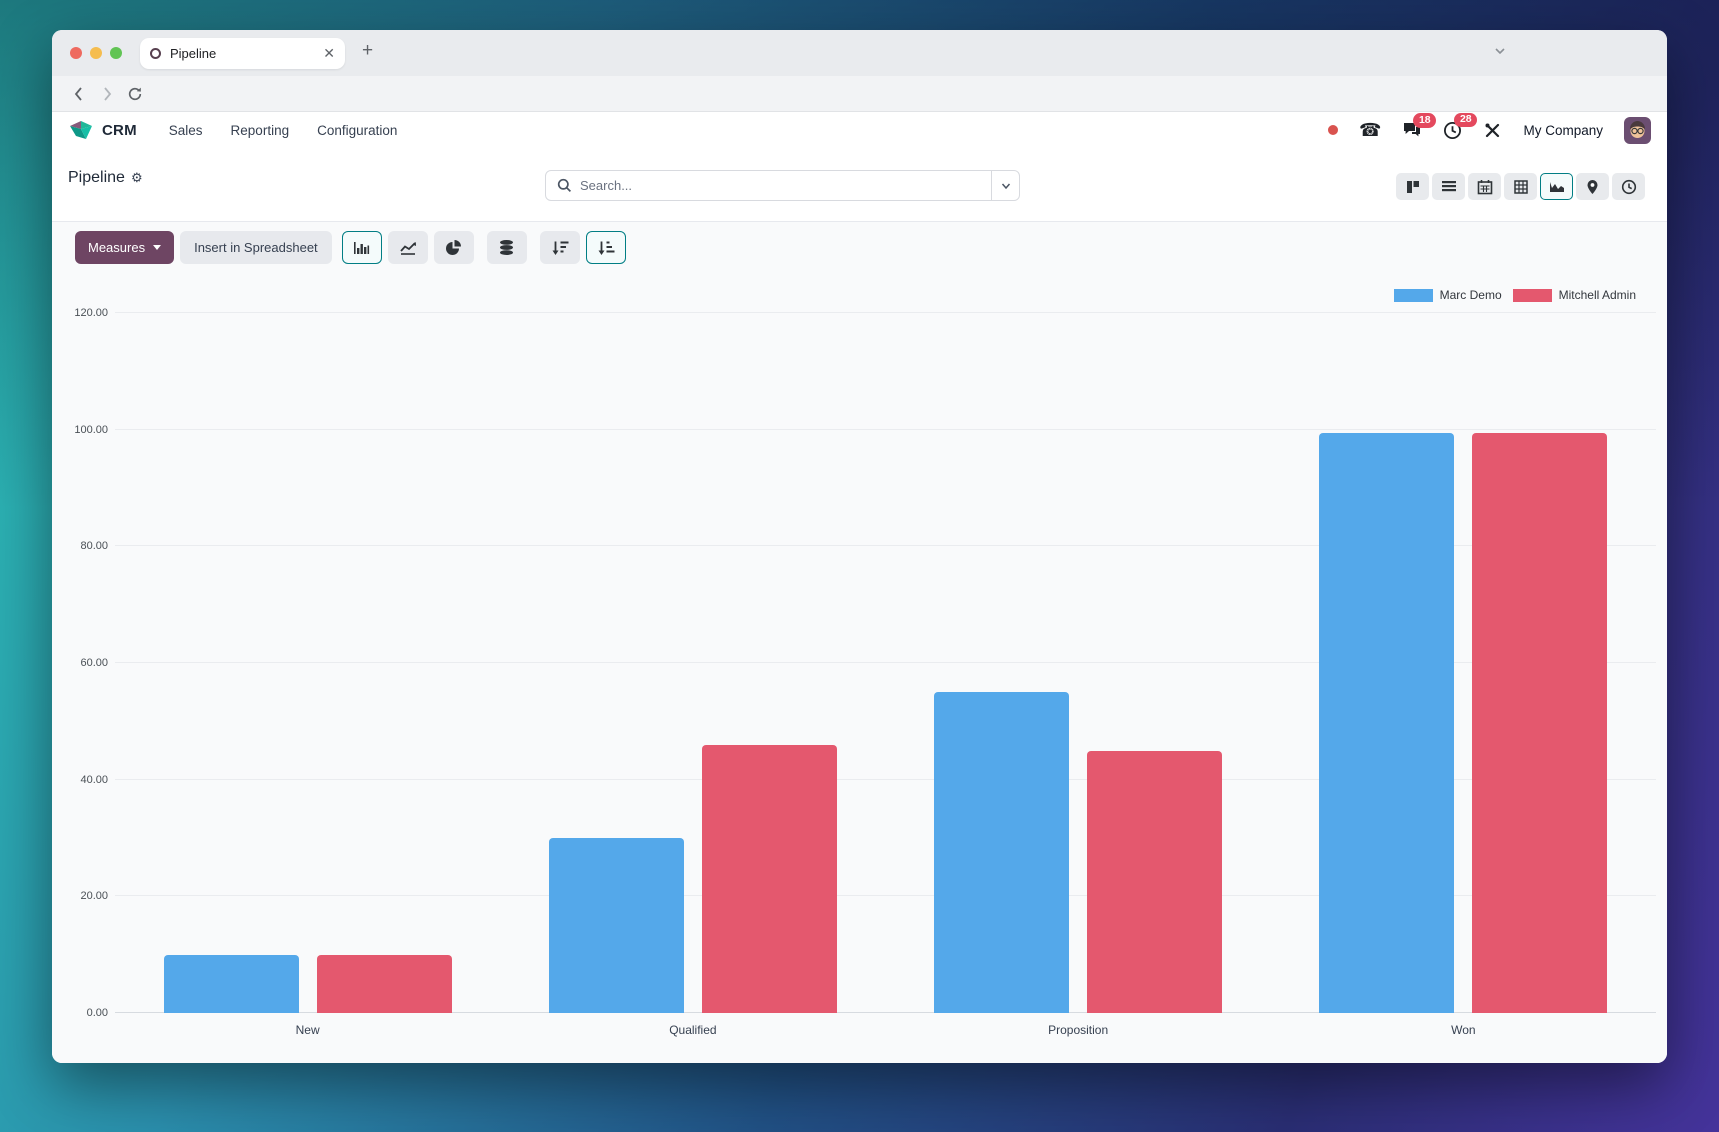 This screenshot has width=1719, height=1132. I want to click on graph-toolbar: Measures Insert in Spreadsheet, so click(350, 247).